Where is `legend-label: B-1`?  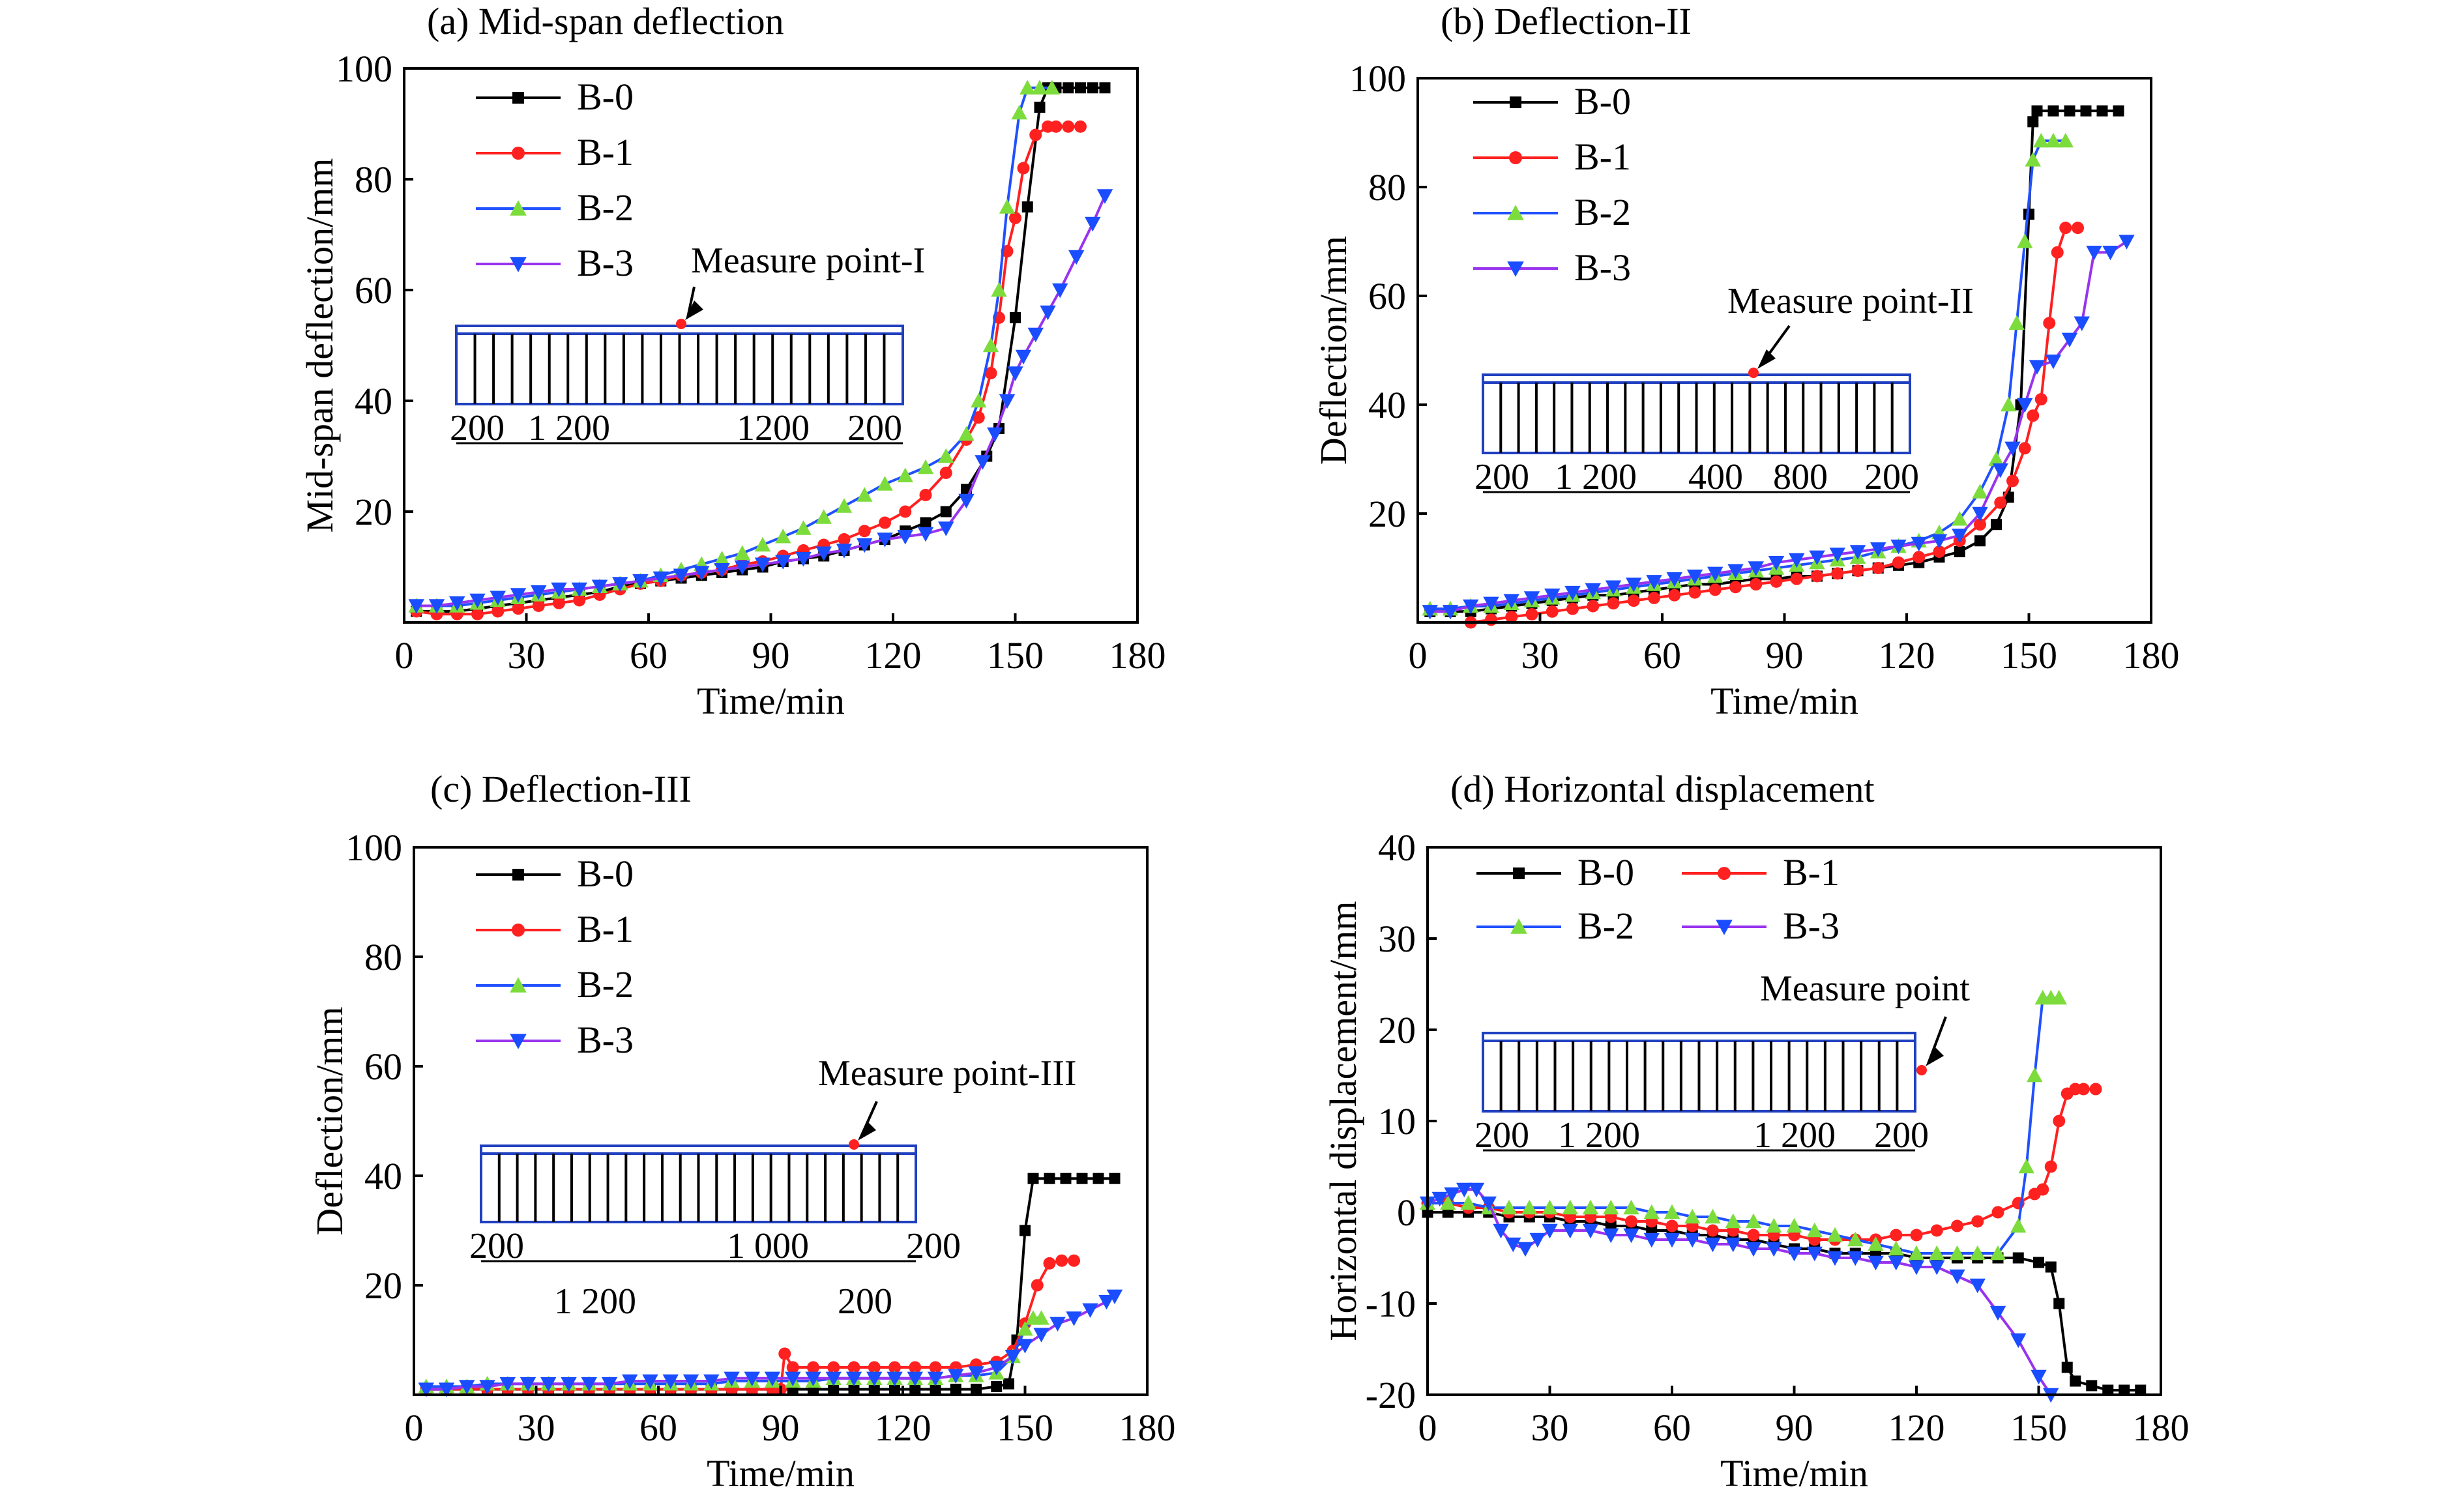
legend-label: B-1 is located at coordinates (1603, 157).